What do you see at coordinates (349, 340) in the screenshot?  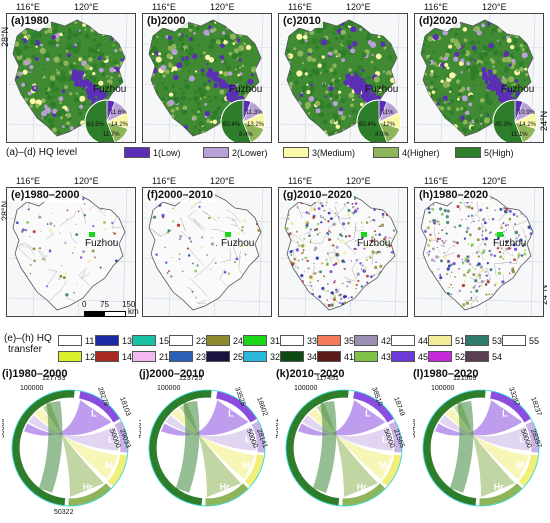 I see `legend-label: 35` at bounding box center [349, 340].